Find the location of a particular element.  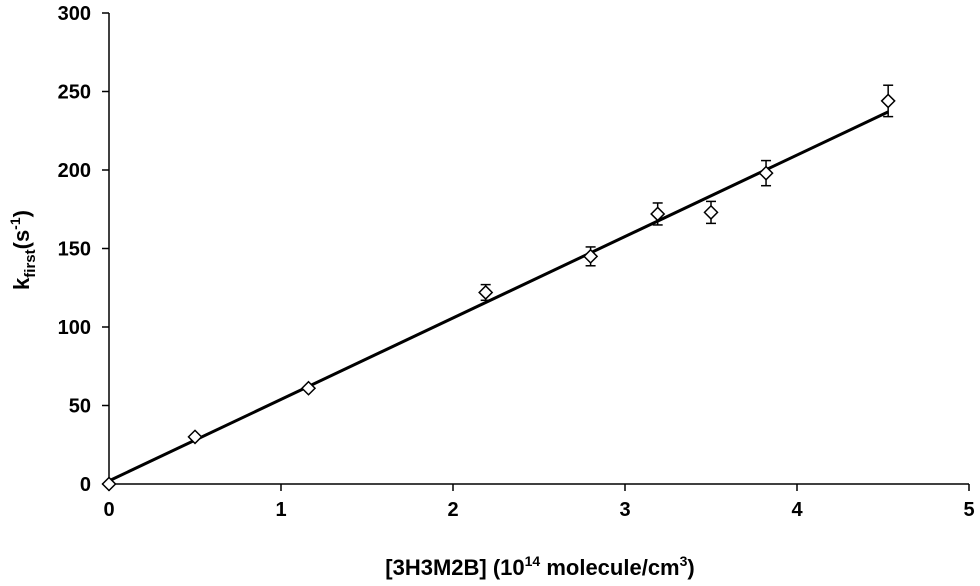

y-tick-label: 150 is located at coordinates (74, 250).